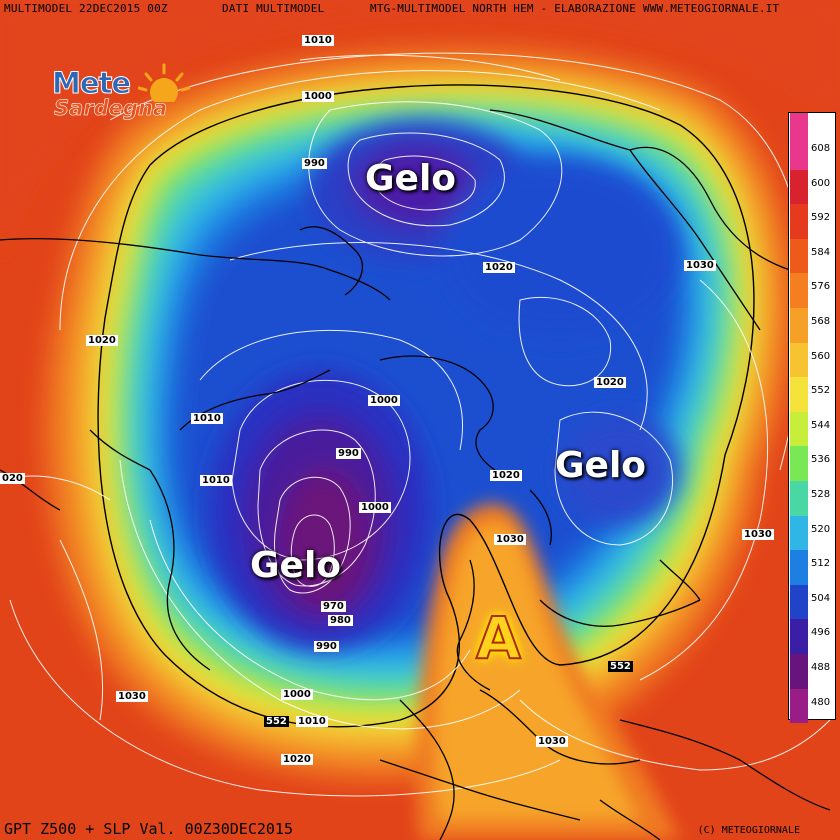 This screenshot has height=840, width=840. Describe the element at coordinates (821, 564) in the screenshot. I see `legend-value: 512` at that location.